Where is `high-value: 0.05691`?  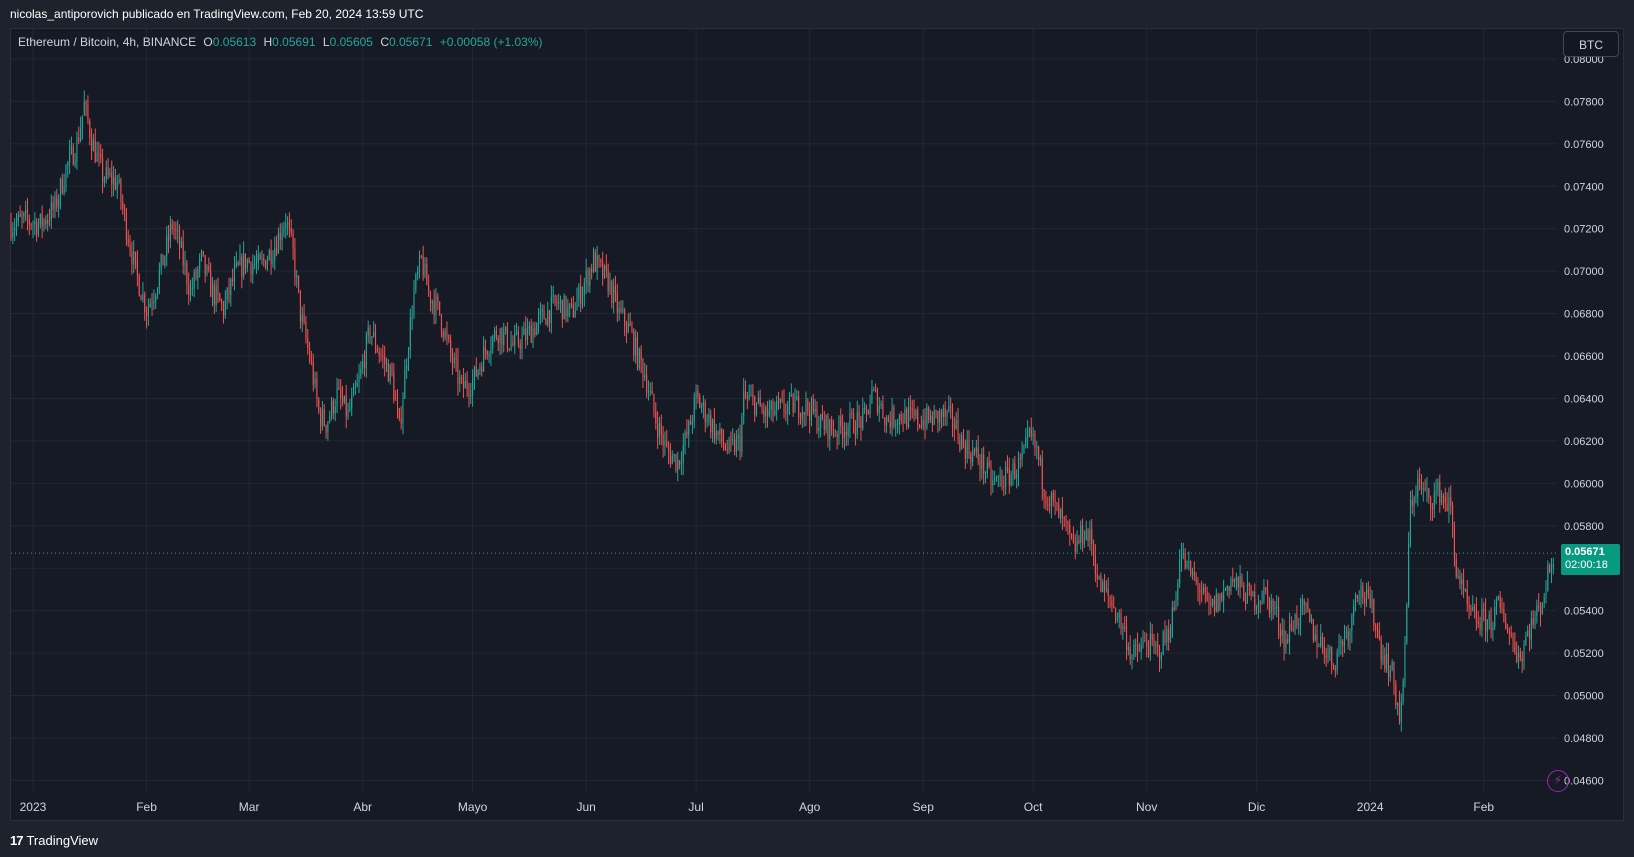 high-value: 0.05691 is located at coordinates (294, 42).